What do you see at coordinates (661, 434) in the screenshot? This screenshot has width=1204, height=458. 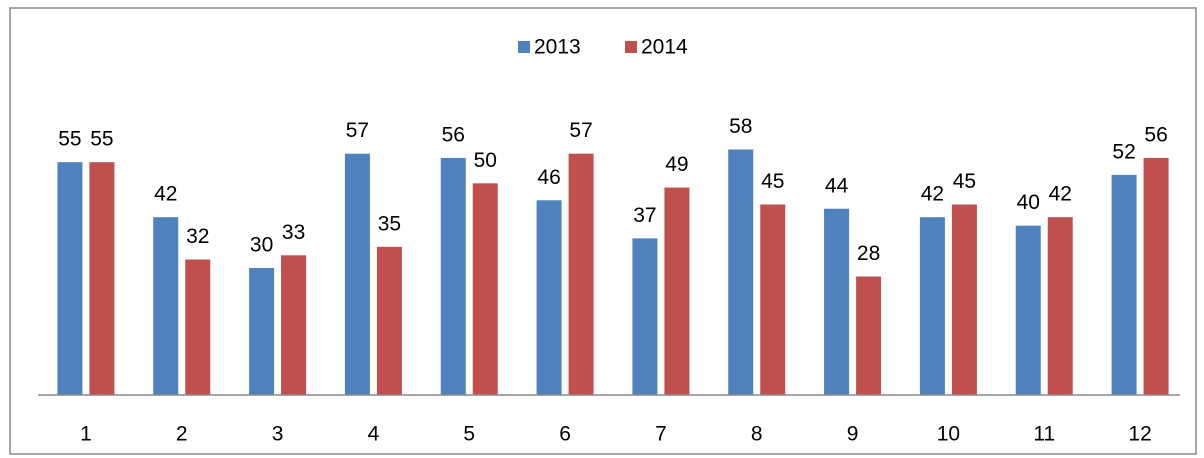 I see `x-tick-label: 7` at bounding box center [661, 434].